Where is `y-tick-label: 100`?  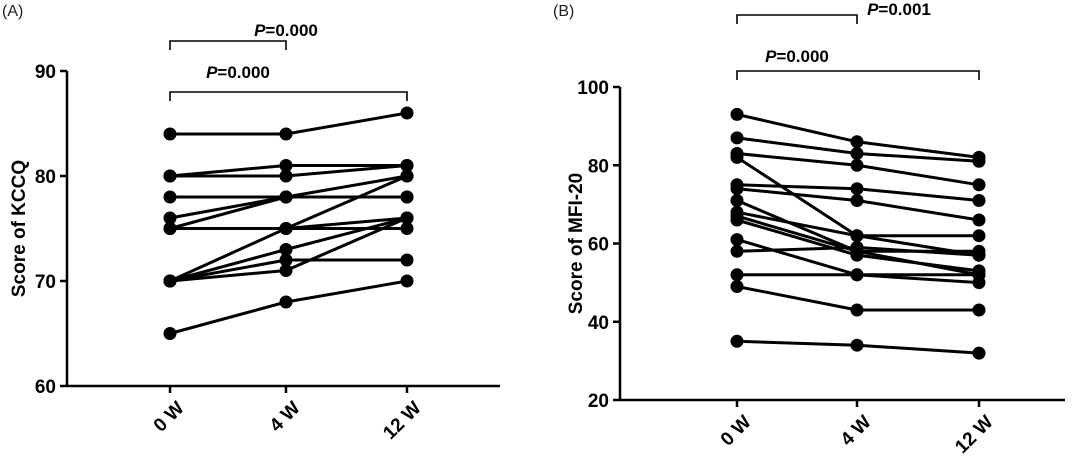 y-tick-label: 100 is located at coordinates (593, 88).